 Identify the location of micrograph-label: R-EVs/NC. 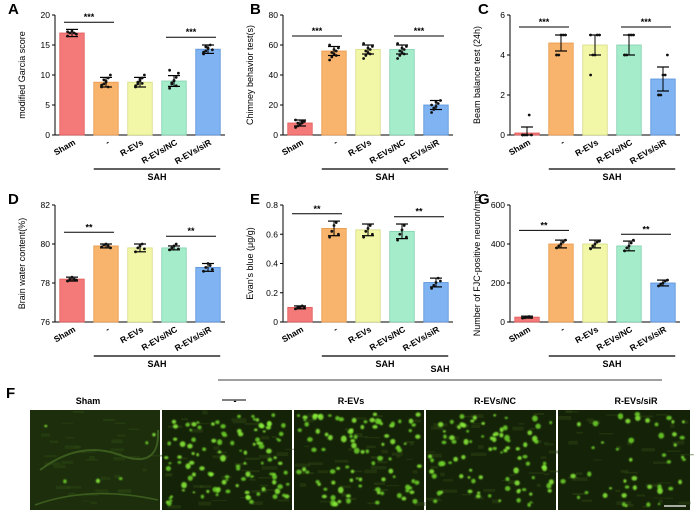
(495, 401).